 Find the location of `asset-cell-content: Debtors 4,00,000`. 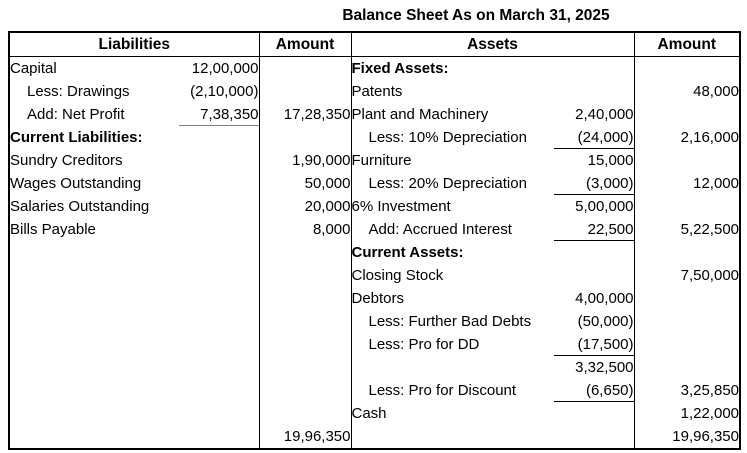

asset-cell-content: Debtors 4,00,000 is located at coordinates (492, 298).